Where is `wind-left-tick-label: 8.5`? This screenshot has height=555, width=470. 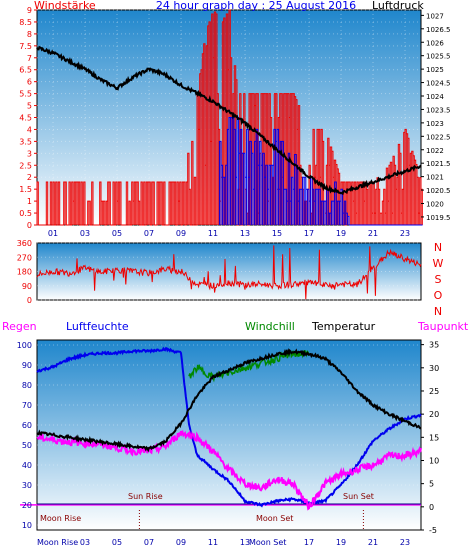
wind-left-tick-label: 8.5 is located at coordinates (25, 22).